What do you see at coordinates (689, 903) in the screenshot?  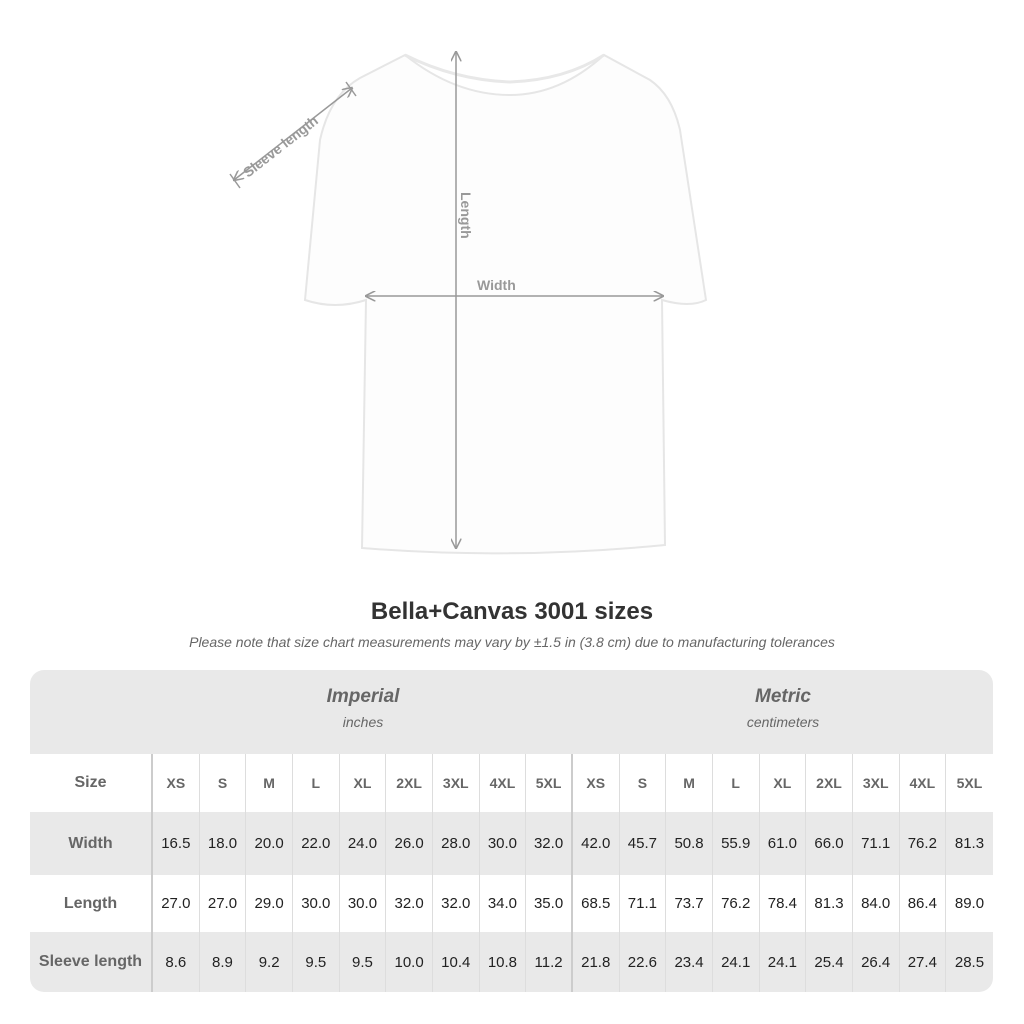 I see `value-cell: 73.7` at bounding box center [689, 903].